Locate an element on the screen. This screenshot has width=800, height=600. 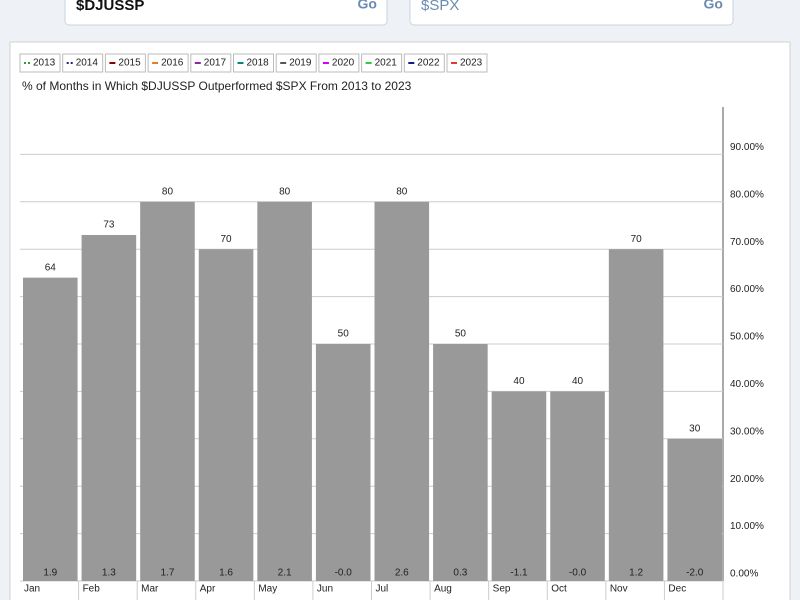
y-tick-label: 10.00% is located at coordinates (747, 526).